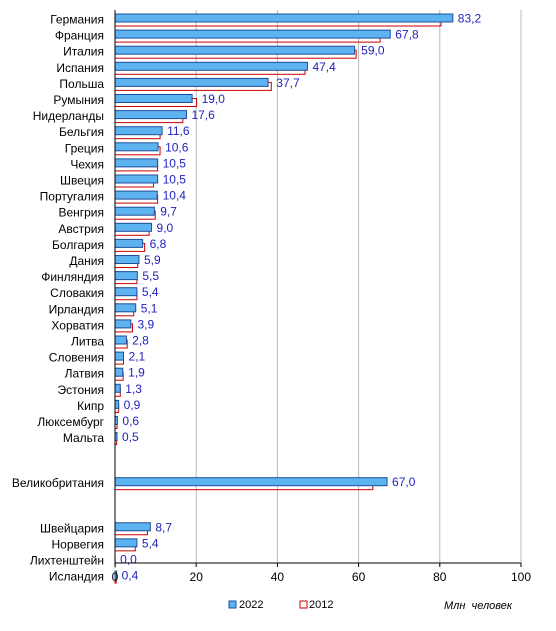  Describe the element at coordinates (163, 527) in the screenshot. I see `value-label-28: 8,7` at that location.